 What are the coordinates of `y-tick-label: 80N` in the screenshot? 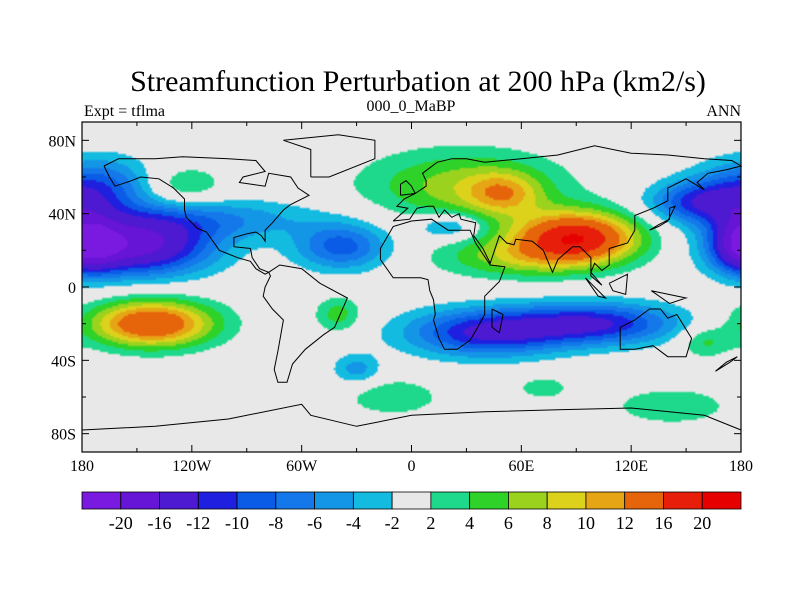 It's located at (62, 141).